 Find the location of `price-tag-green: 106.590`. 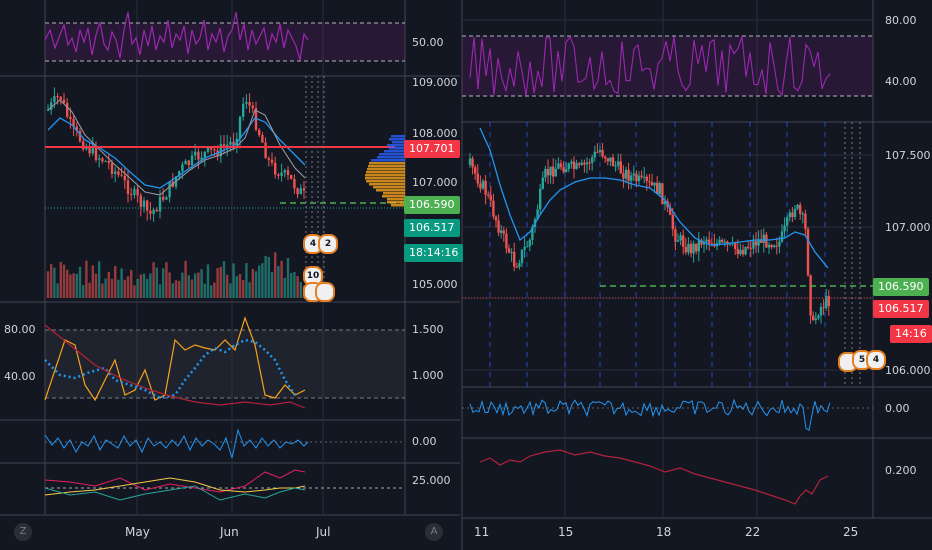

price-tag-green: 106.590 is located at coordinates (432, 205).